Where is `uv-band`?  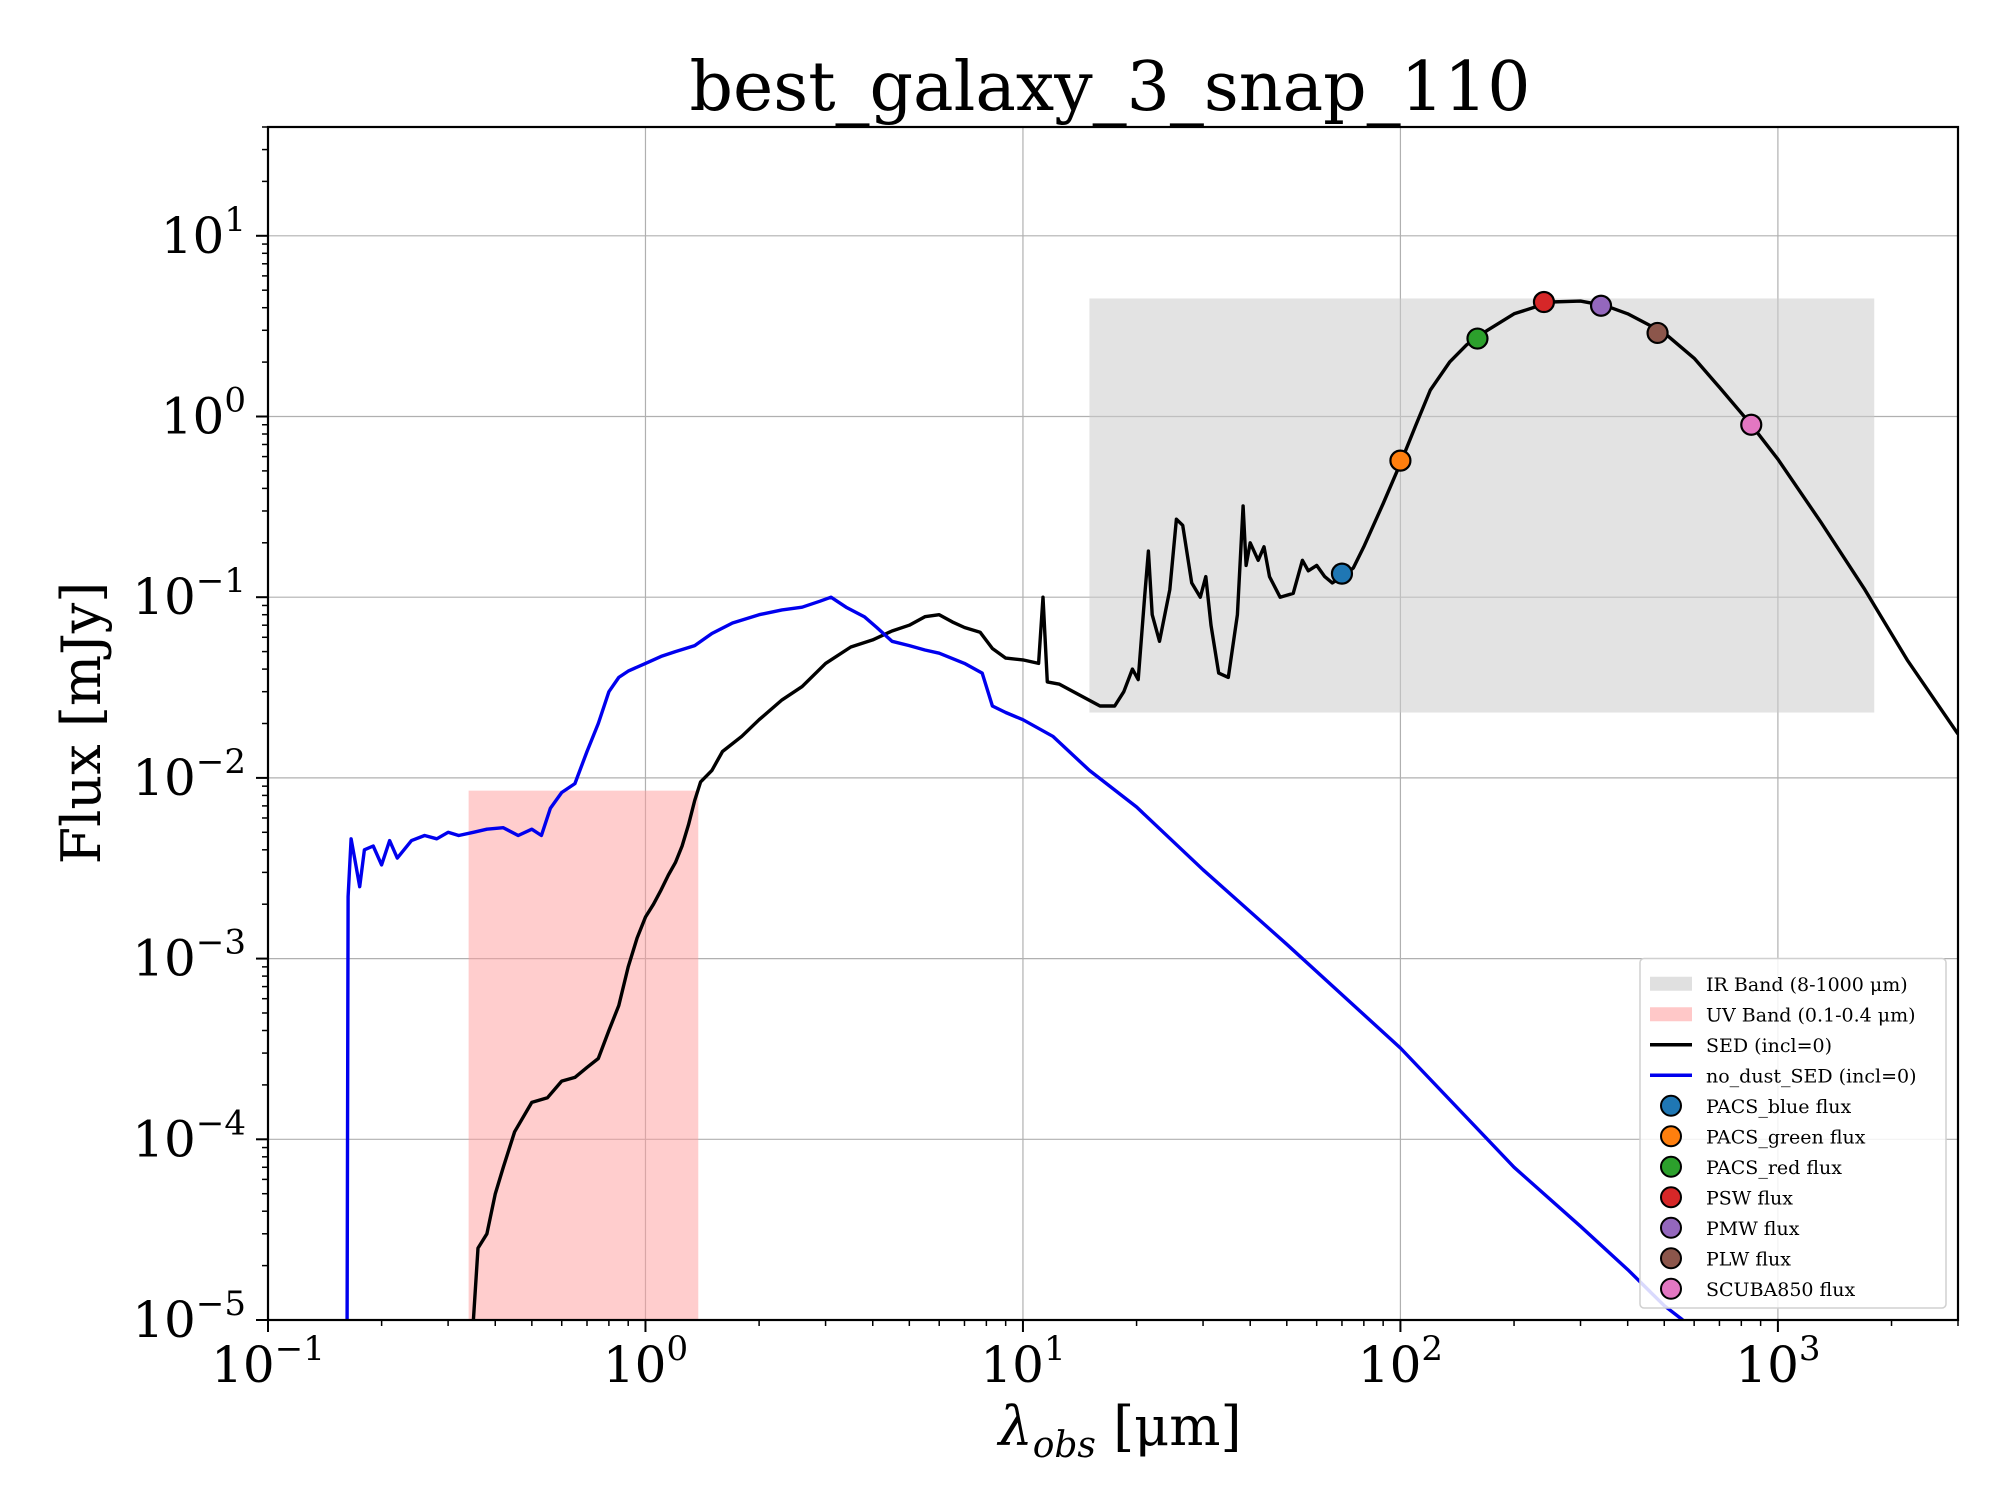 uv-band is located at coordinates (583, 1055).